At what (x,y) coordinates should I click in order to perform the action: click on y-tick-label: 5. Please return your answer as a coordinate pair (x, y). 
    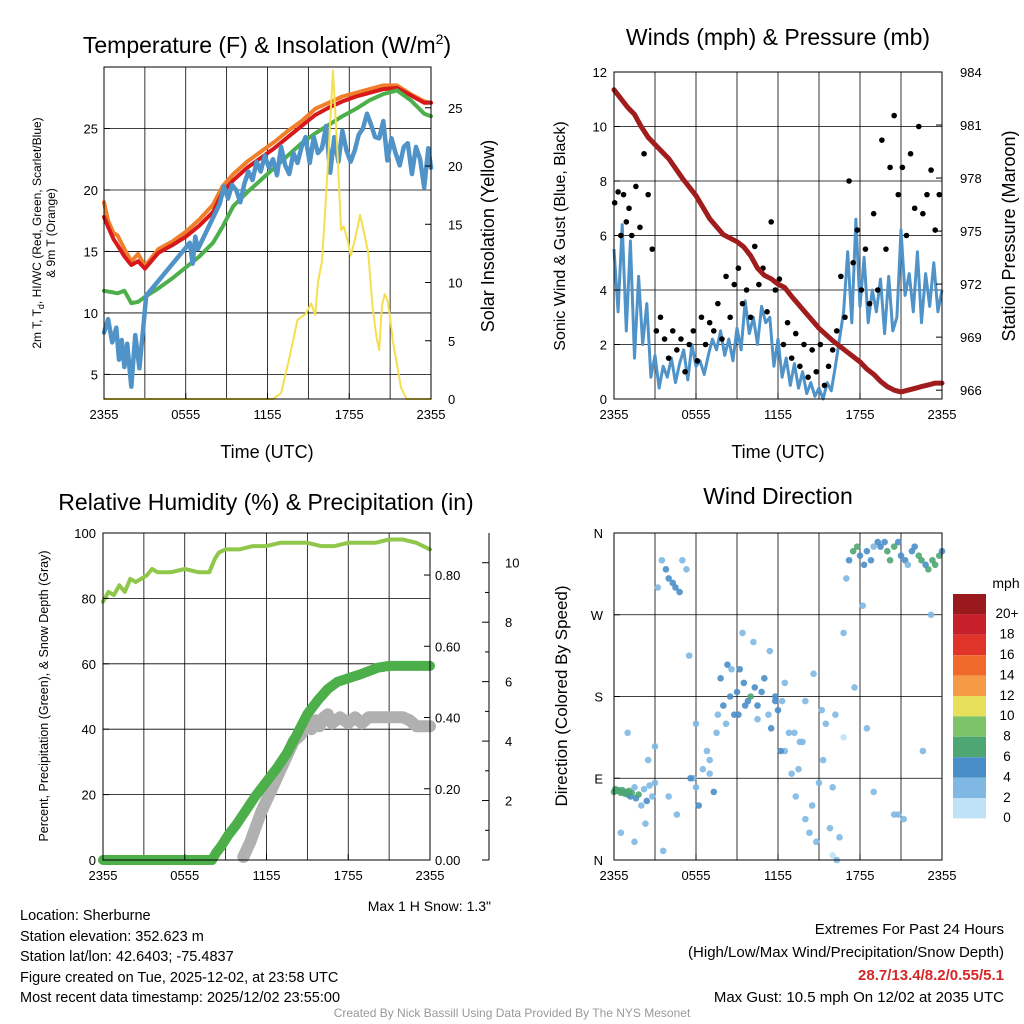
    Looking at the image, I should click on (94, 374).